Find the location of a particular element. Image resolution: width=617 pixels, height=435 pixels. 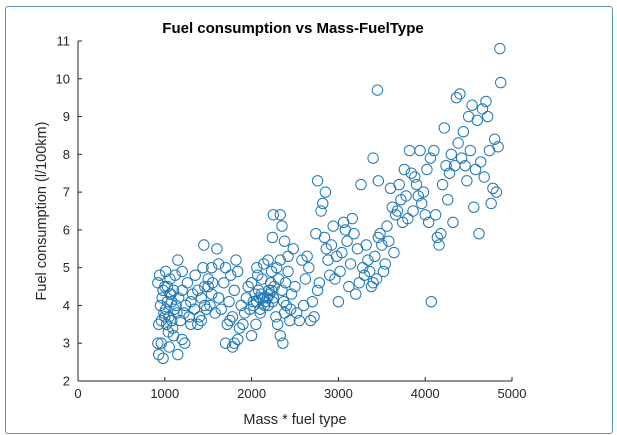

x-tick-label: 0 is located at coordinates (77, 393).